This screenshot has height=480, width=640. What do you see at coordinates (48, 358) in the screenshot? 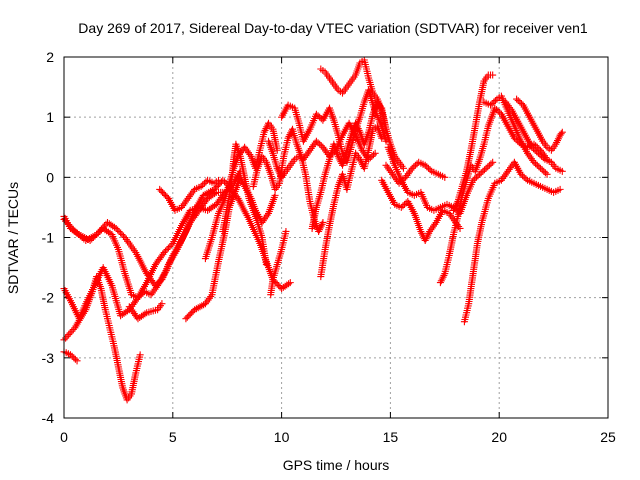
I see `y-tick-label: -3` at bounding box center [48, 358].